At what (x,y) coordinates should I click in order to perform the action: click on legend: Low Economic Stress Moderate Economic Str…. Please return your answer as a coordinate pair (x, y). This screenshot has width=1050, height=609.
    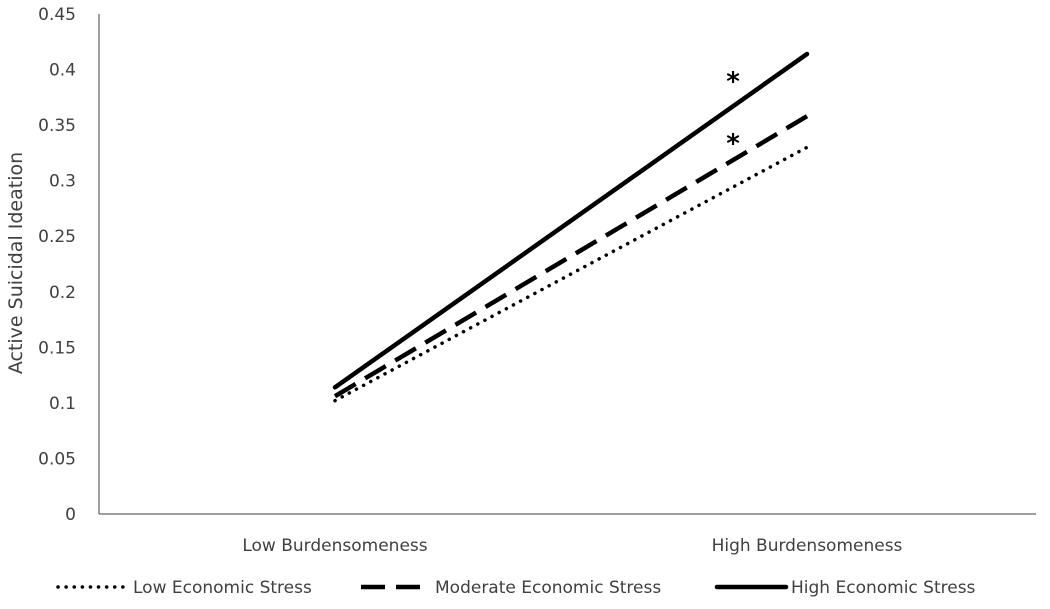
    Looking at the image, I should click on (516, 588).